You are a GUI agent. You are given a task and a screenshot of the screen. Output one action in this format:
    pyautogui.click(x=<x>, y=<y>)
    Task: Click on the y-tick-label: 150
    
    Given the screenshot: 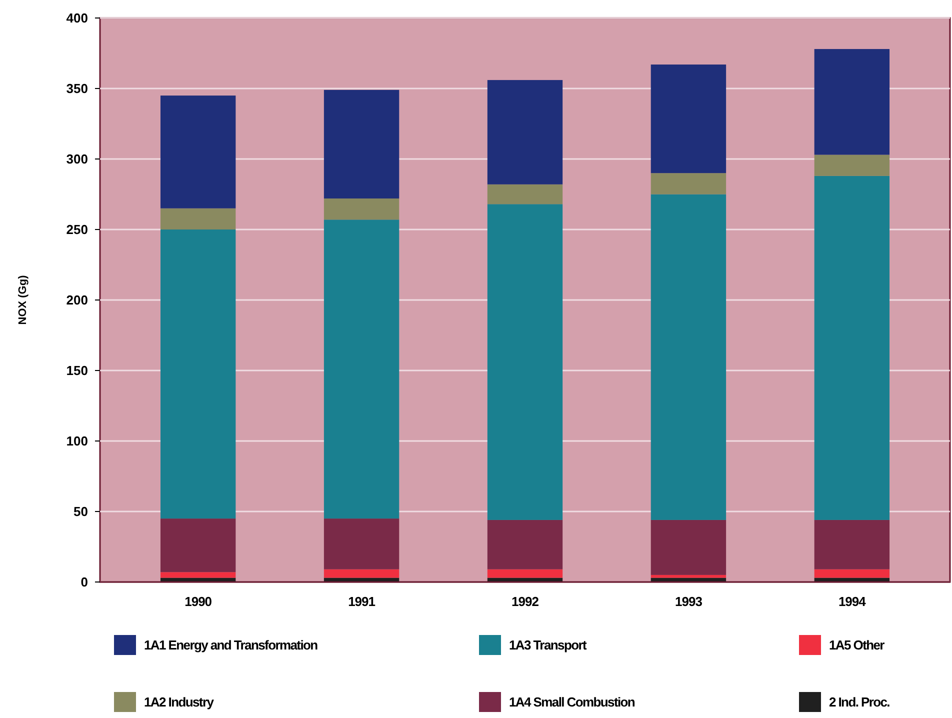 What is the action you would take?
    pyautogui.click(x=77, y=370)
    